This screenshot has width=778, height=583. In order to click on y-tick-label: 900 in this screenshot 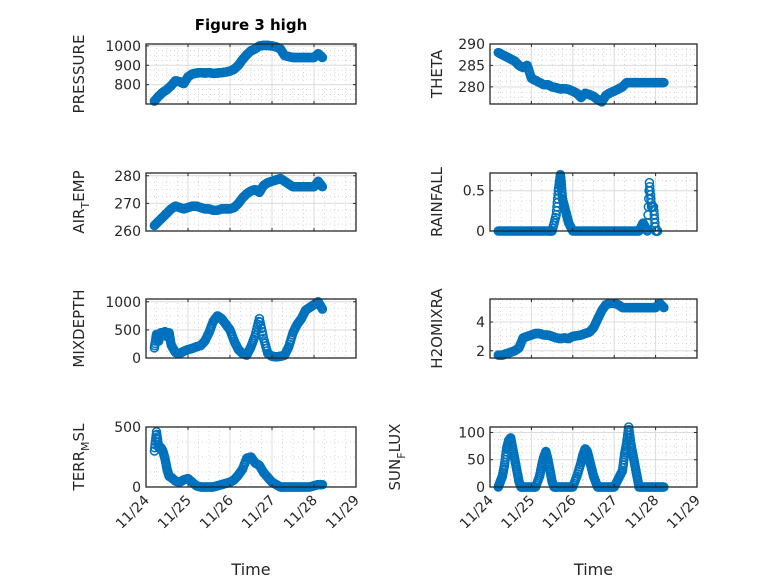, I will do `click(127, 66)`.